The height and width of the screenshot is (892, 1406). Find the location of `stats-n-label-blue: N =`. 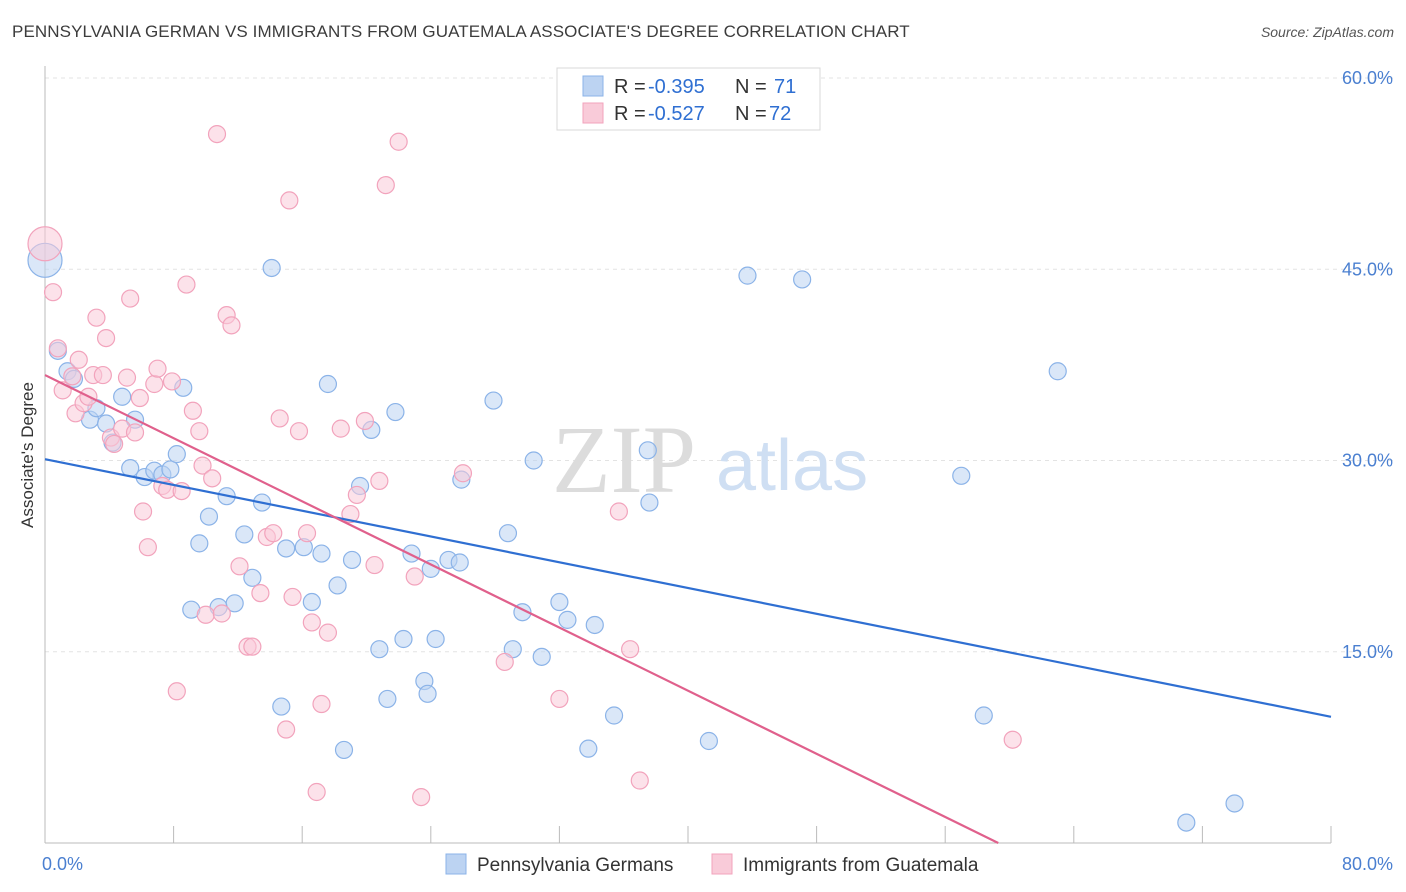

stats-n-label-blue: N = is located at coordinates (751, 87).